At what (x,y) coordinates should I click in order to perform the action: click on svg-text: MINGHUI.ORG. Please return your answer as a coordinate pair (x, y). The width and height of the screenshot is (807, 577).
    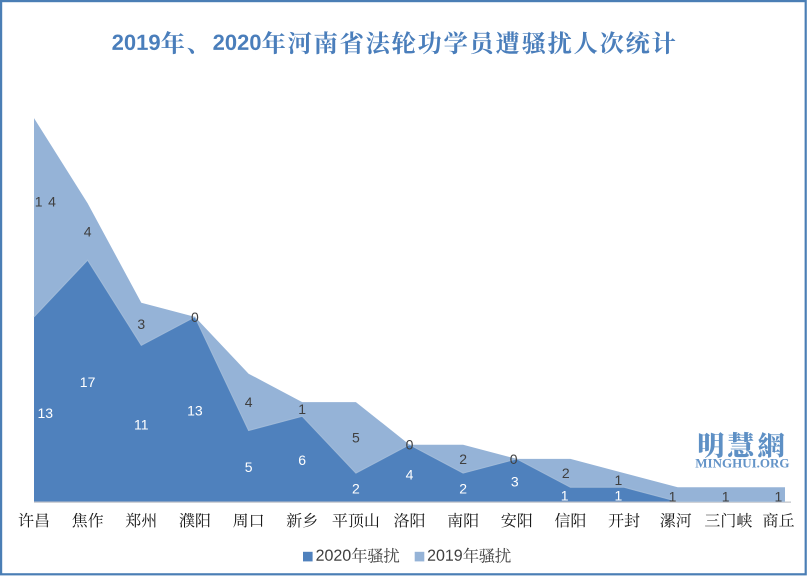
    Looking at the image, I should click on (742, 462).